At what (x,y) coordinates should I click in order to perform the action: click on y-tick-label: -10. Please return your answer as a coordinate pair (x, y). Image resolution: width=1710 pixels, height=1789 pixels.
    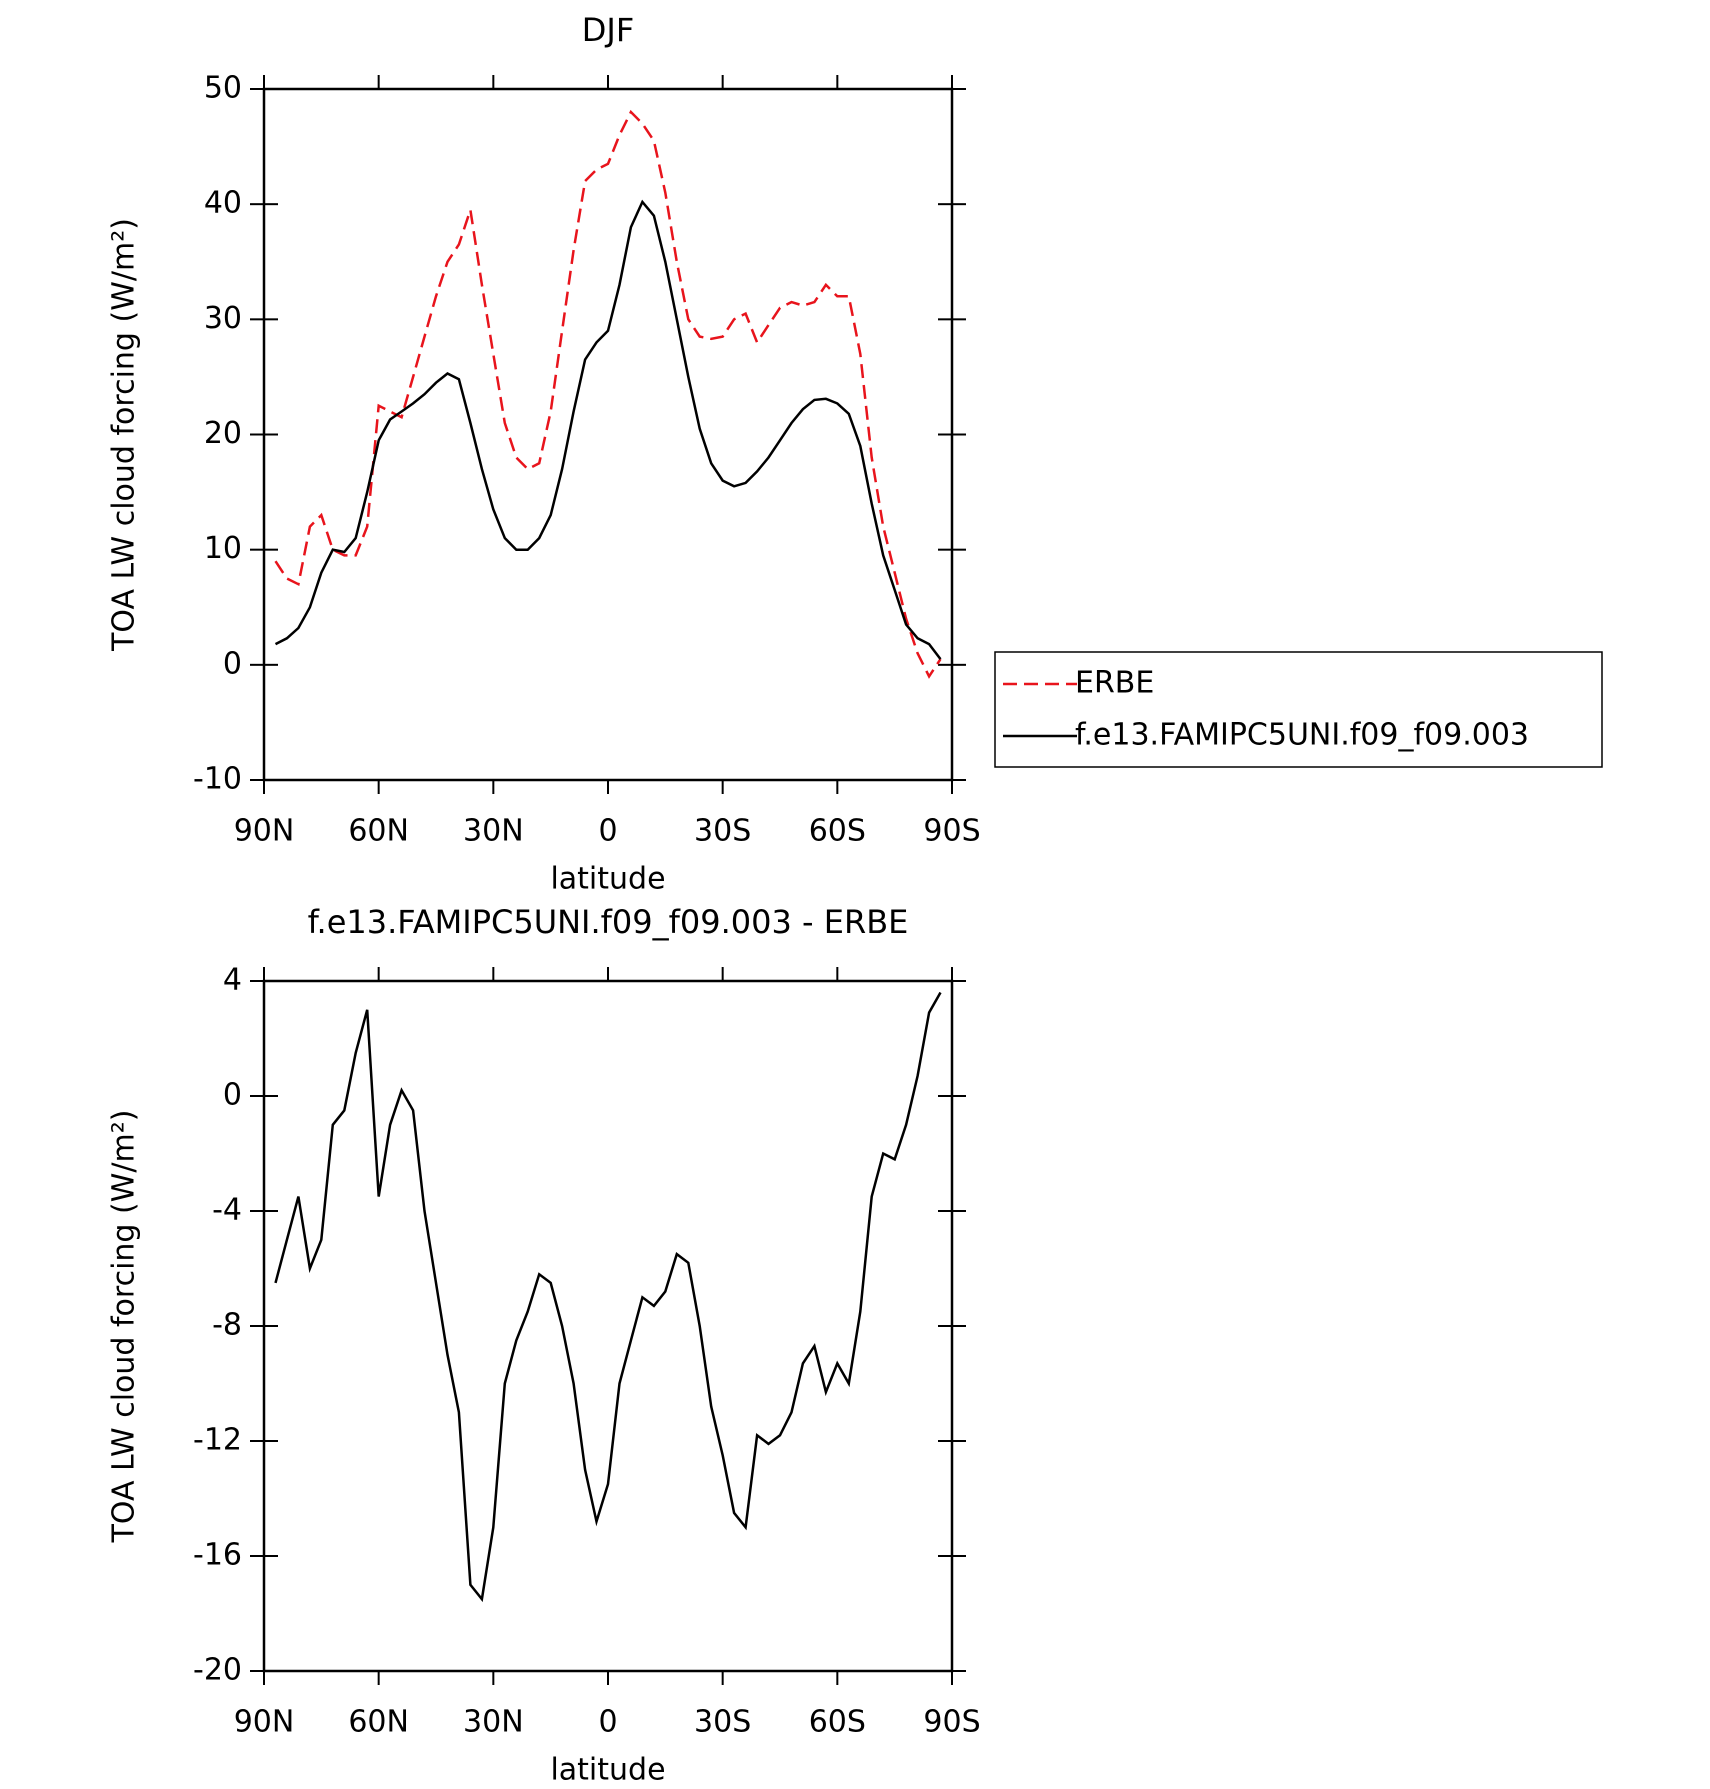
    Looking at the image, I should click on (217, 779).